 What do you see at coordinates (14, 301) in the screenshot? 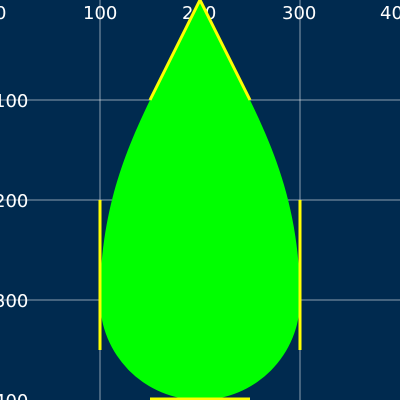
I see `y-tick-label-300: 300` at bounding box center [14, 301].